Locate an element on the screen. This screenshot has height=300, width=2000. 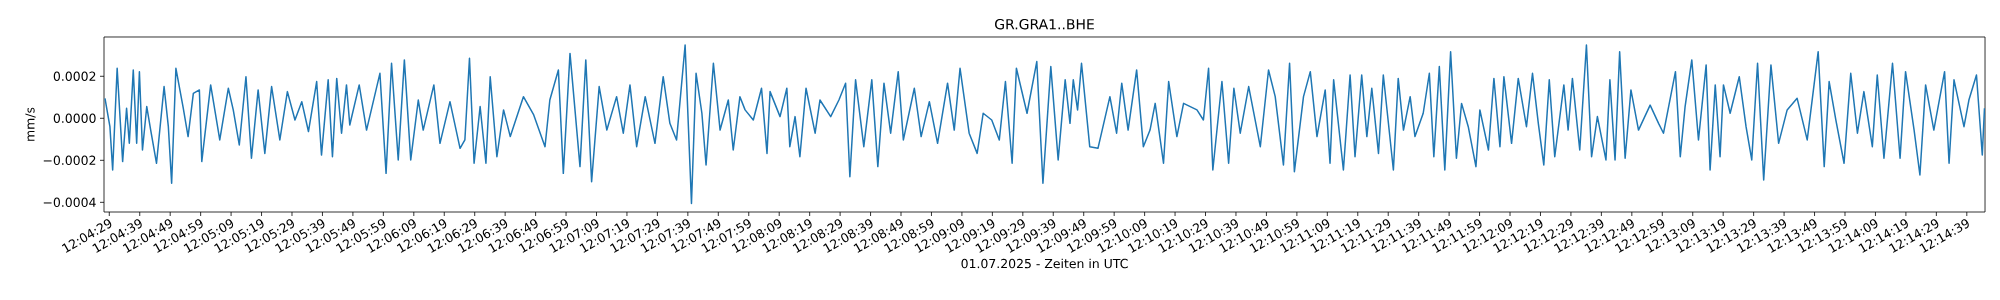
y-tick-label: −0.0004 is located at coordinates (69, 202).